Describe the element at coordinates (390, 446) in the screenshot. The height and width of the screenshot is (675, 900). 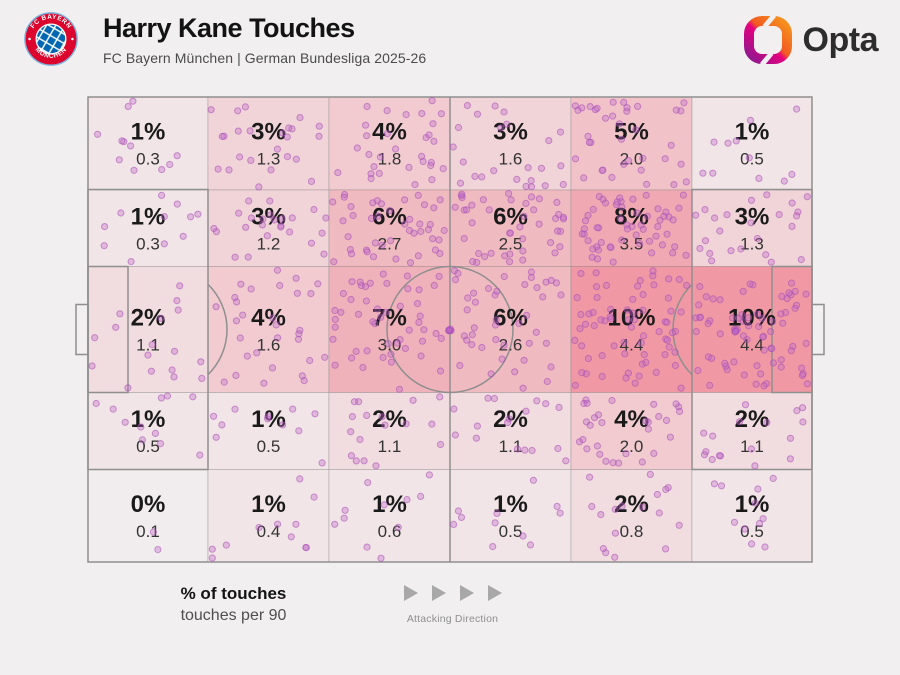
I see `zone-per90-label-r3c2: 1.1` at that location.